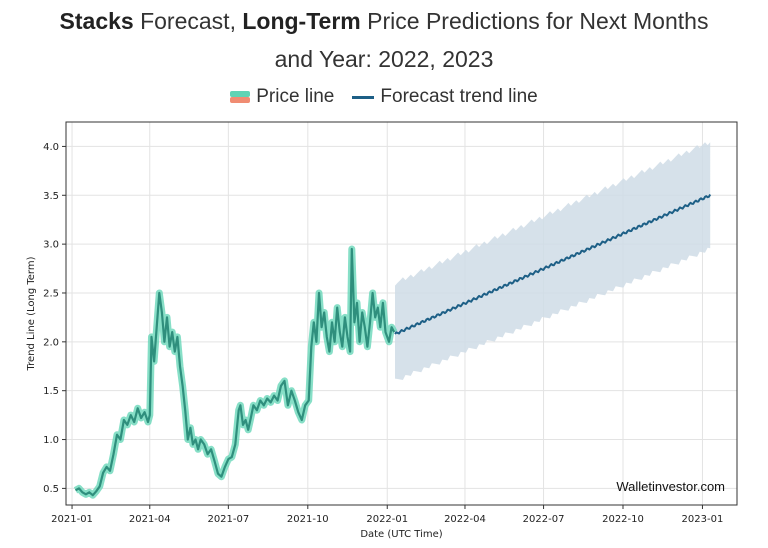 This screenshot has height=548, width=768. Describe the element at coordinates (384, 59) in the screenshot. I see `title-line-2: and Year: 2022, 2023` at that location.